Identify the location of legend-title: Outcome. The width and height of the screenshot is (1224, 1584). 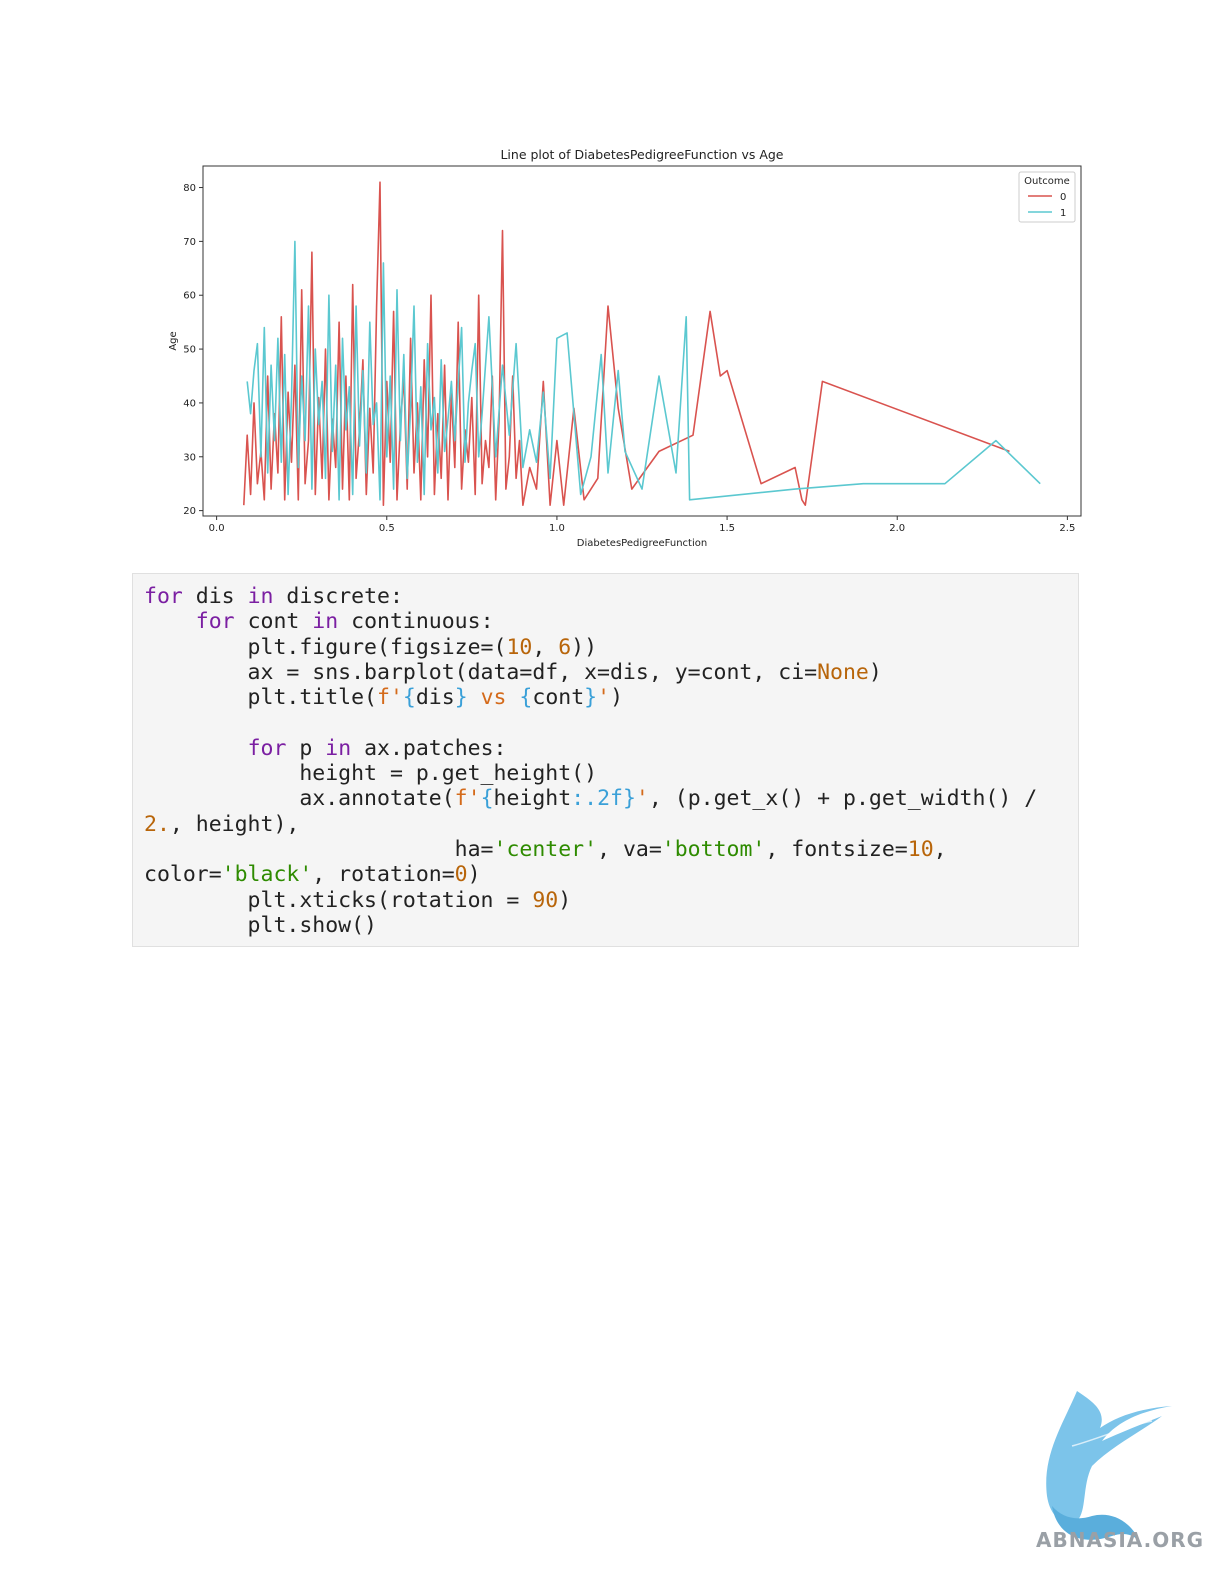
(1047, 181).